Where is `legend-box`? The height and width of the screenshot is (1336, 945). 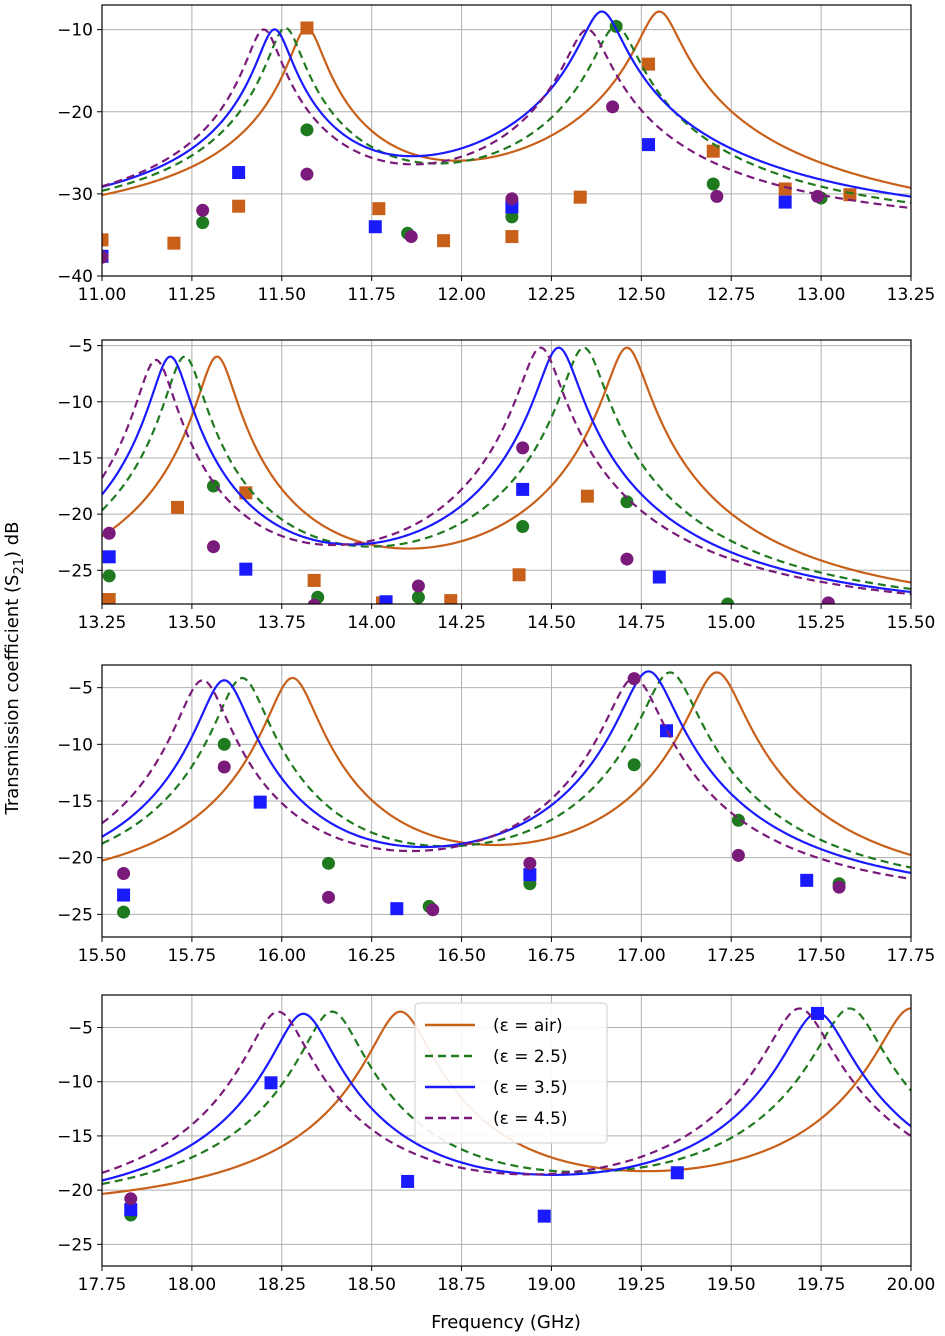 legend-box is located at coordinates (511, 1073).